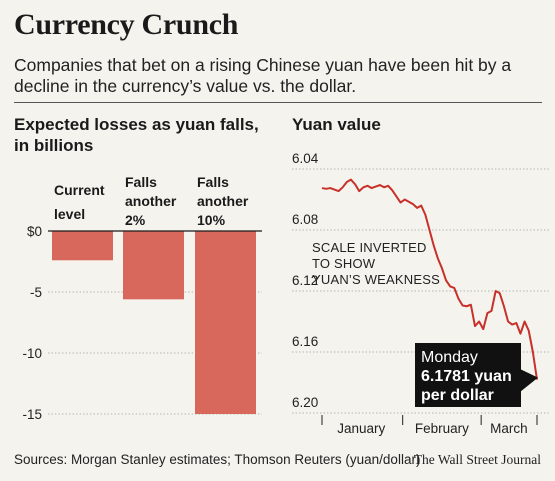  What do you see at coordinates (211, 220) in the screenshot?
I see `bar-category-label: 10%` at bounding box center [211, 220].